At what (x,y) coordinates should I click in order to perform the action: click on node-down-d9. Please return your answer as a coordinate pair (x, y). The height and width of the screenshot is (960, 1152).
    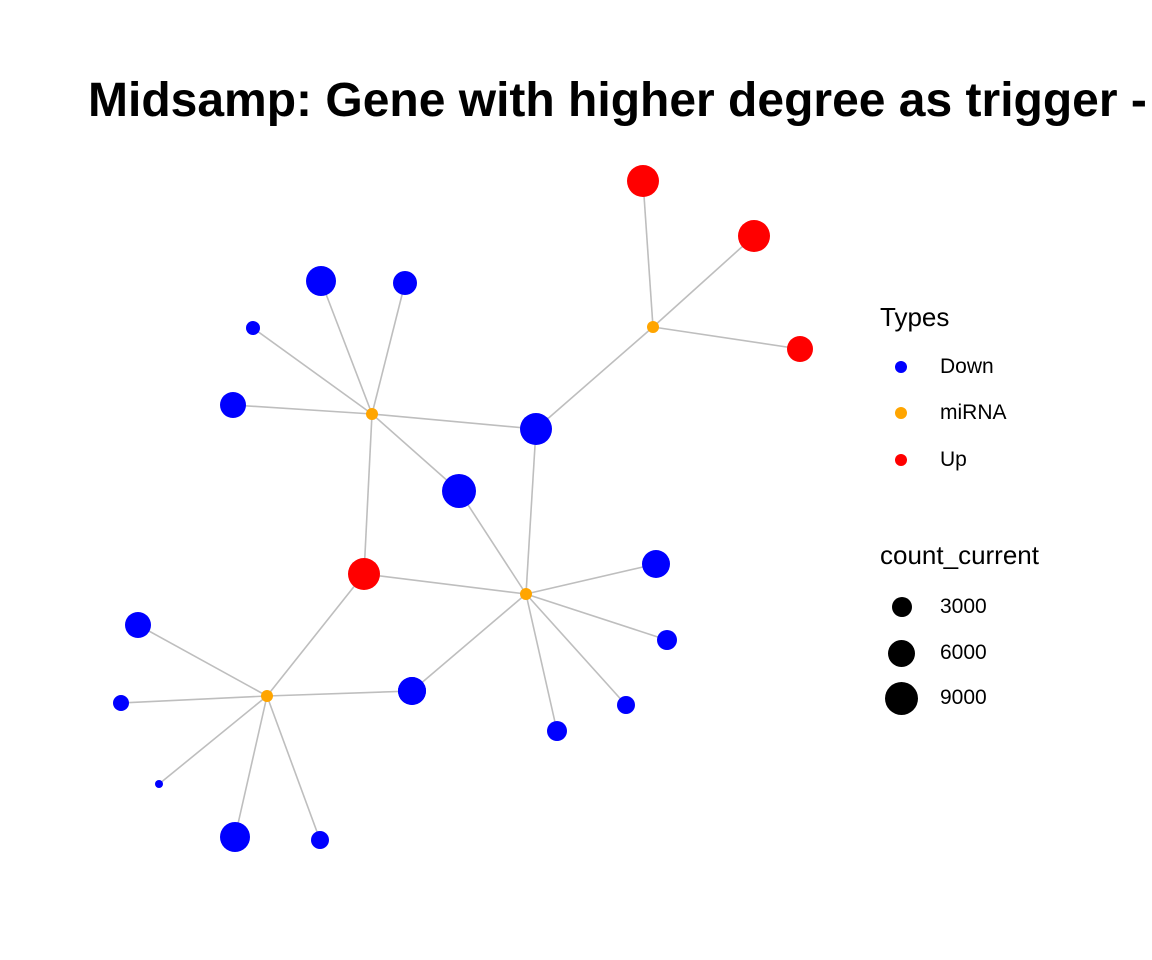
    Looking at the image, I should click on (138, 625).